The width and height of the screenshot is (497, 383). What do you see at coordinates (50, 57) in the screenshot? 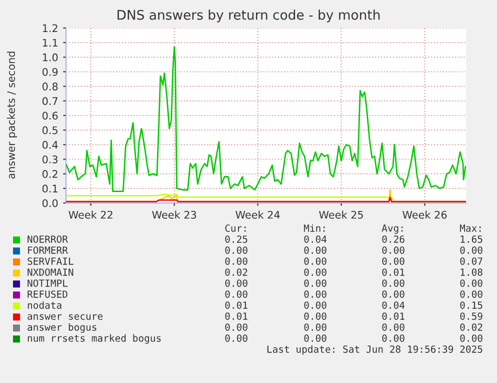
I see `y-tick-label: 1.0` at bounding box center [50, 57].